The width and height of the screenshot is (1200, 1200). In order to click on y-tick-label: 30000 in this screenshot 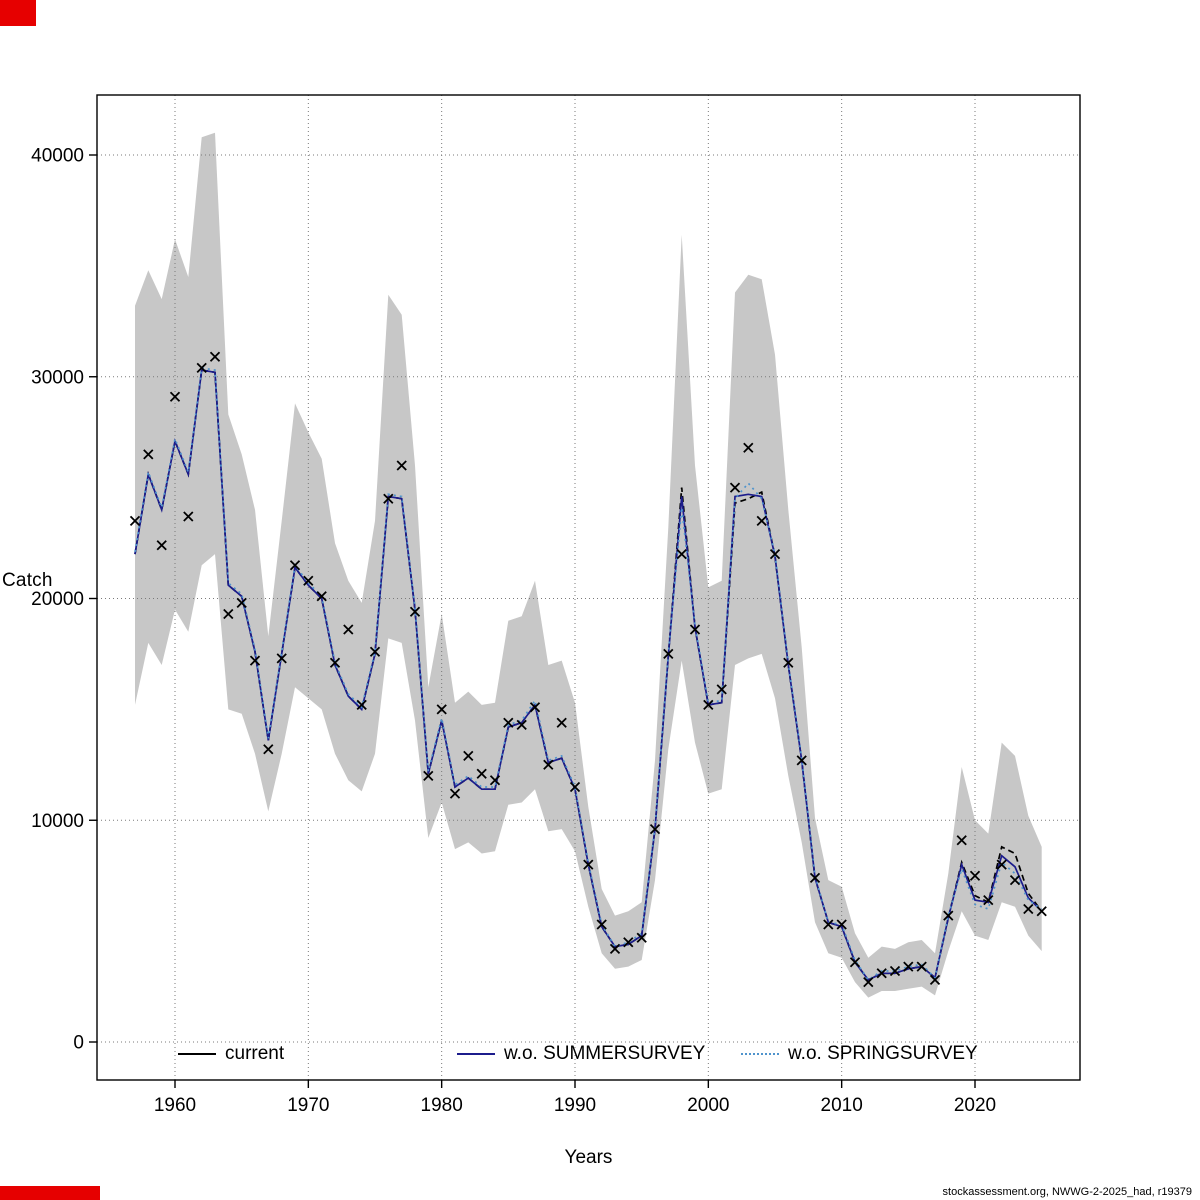, I will do `click(57, 377)`.